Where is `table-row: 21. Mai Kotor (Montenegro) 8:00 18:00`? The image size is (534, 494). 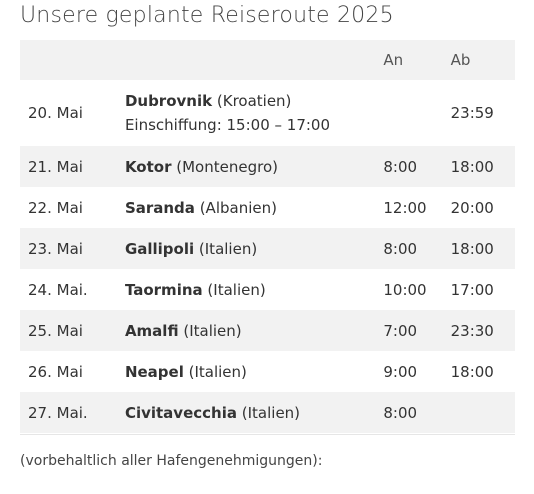 table-row: 21. Mai Kotor (Montenegro) 8:00 18:00 is located at coordinates (267, 166).